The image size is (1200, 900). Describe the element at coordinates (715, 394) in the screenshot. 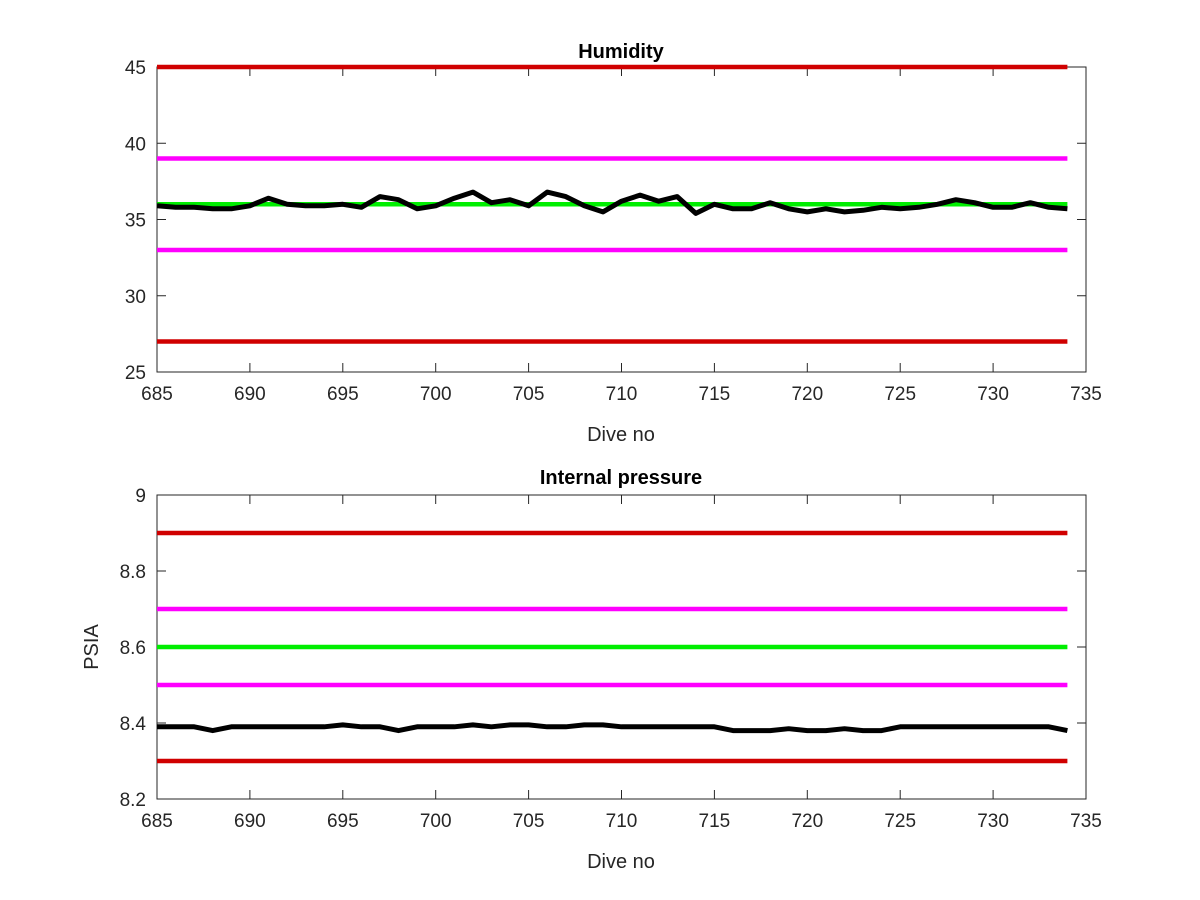

I see `humidity-x-tick-label: 715` at that location.